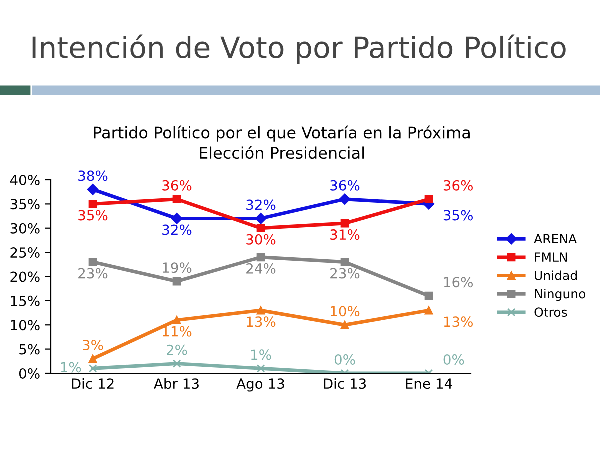 The height and width of the screenshot is (450, 600). What do you see at coordinates (555, 239) in the screenshot?
I see `legend-label: ARENA` at bounding box center [555, 239].